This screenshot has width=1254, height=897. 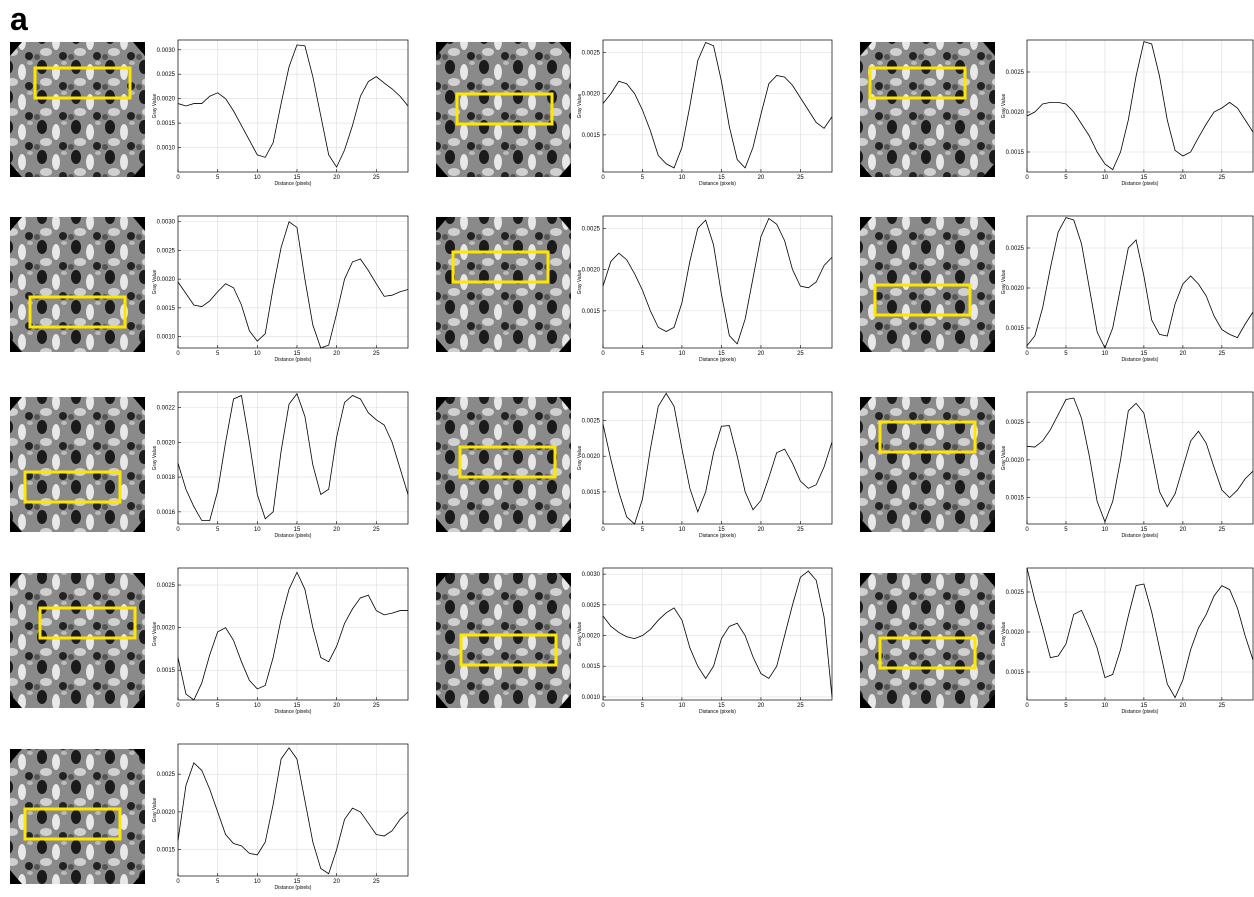 I want to click on y-tick-label: 0.0018, so click(x=166, y=478).